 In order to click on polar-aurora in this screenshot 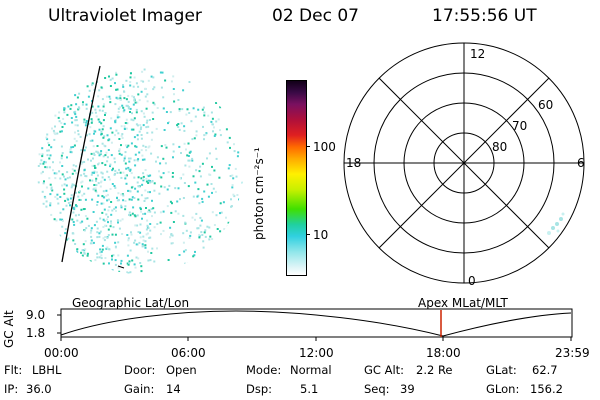, I will do `click(556, 223)`.